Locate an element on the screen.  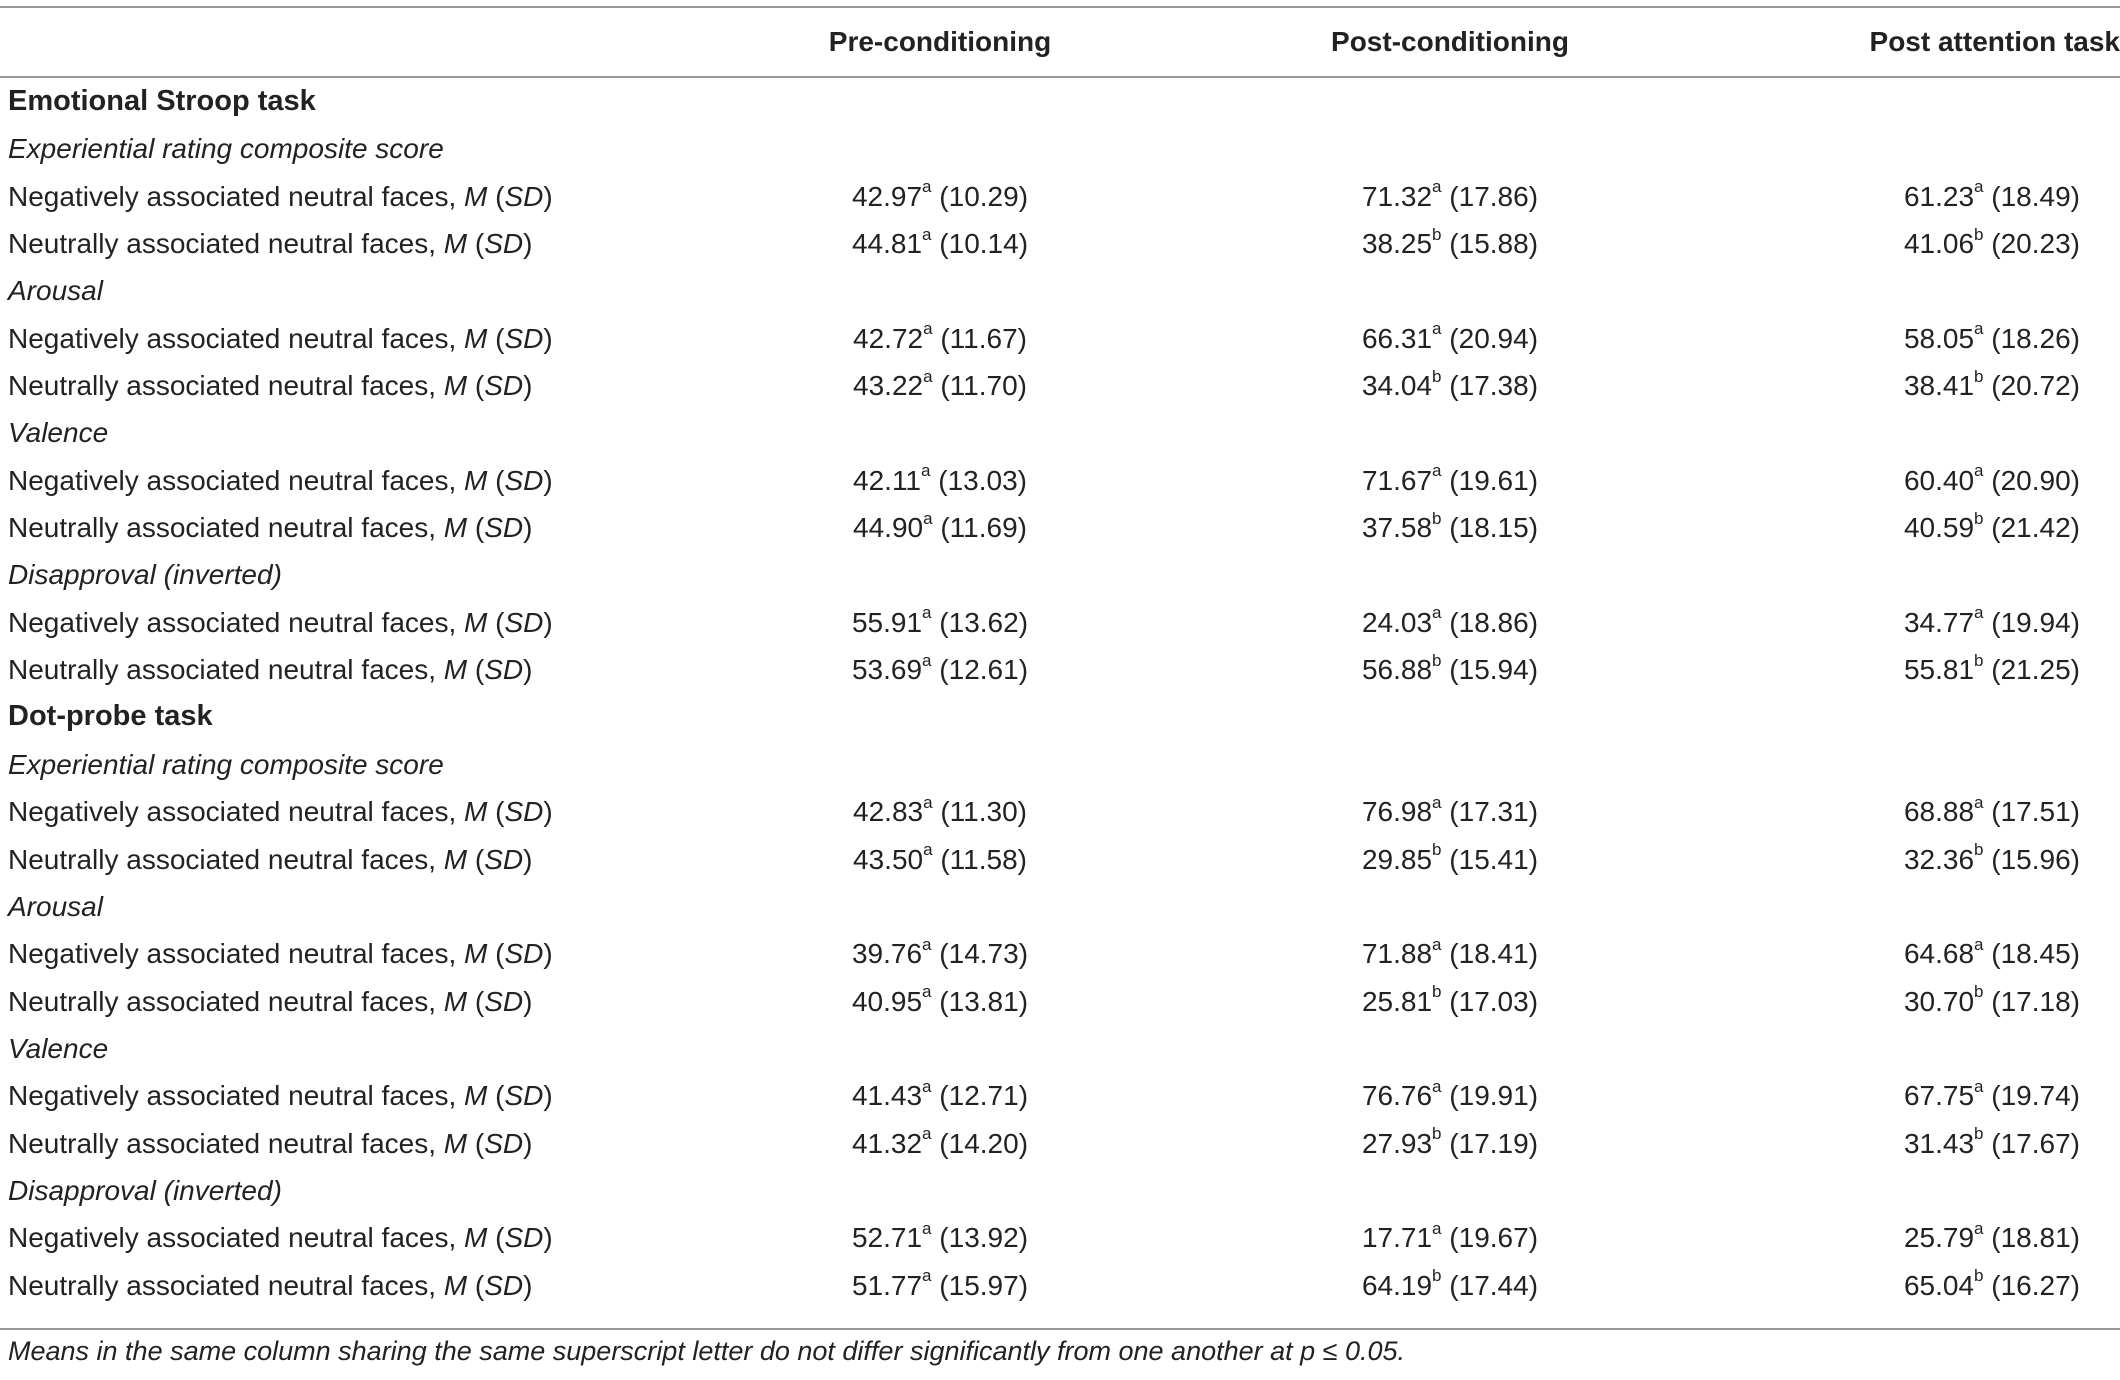
sd-value: (17.18) is located at coordinates (2035, 1001).